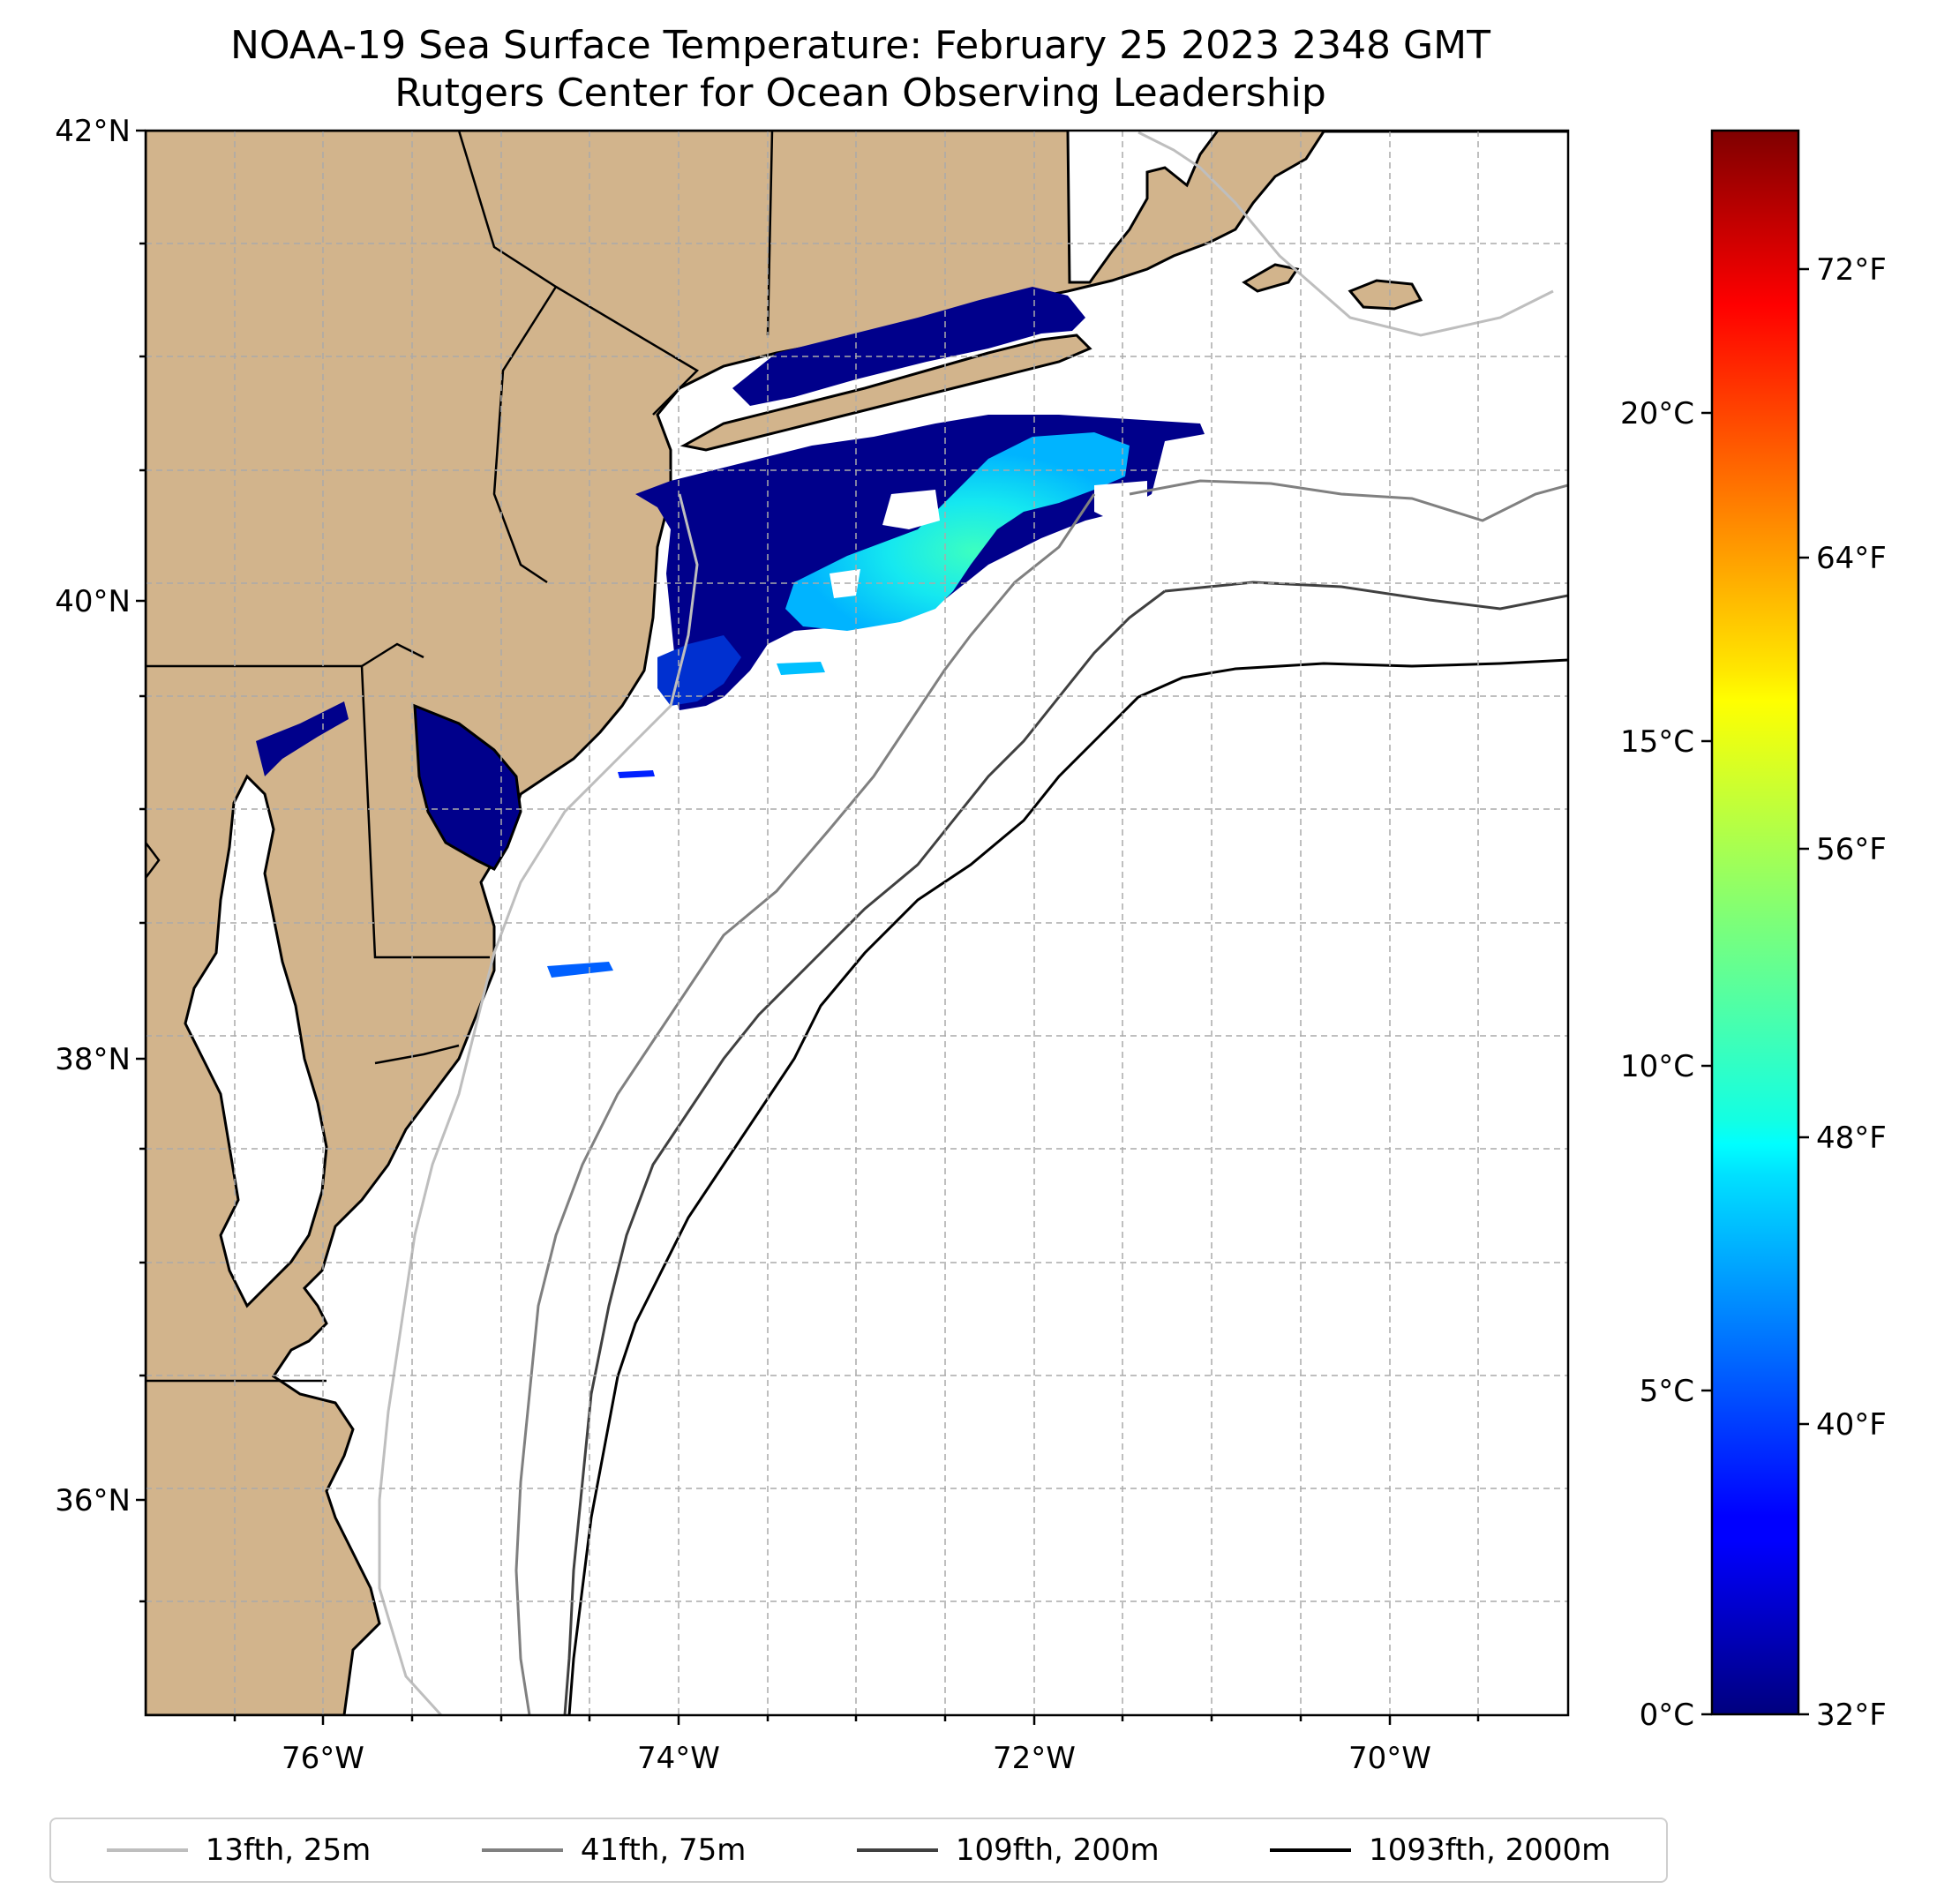  Describe the element at coordinates (93, 1059) in the screenshot. I see `lat-label-38n: 38°N` at that location.